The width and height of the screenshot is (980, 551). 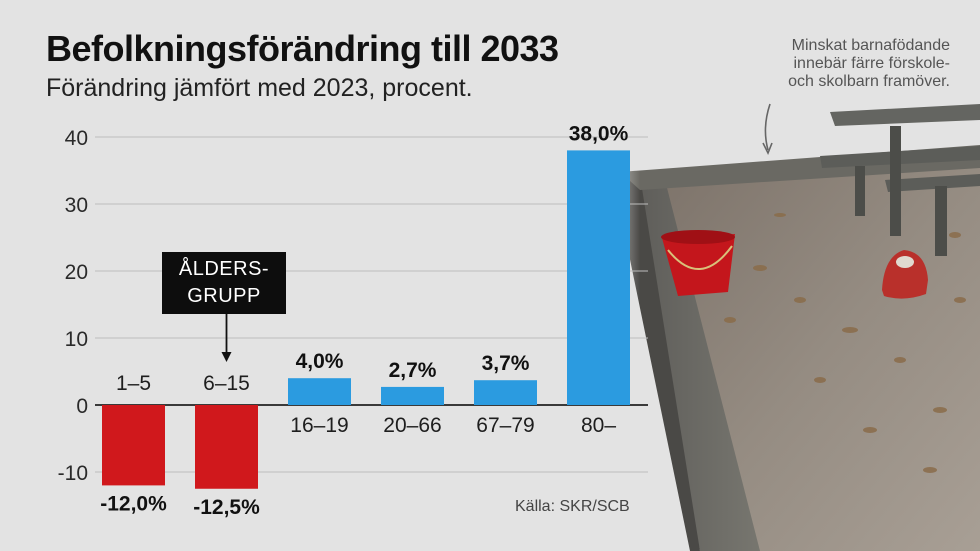 I want to click on x-category-label: 1–5, so click(x=133, y=383).